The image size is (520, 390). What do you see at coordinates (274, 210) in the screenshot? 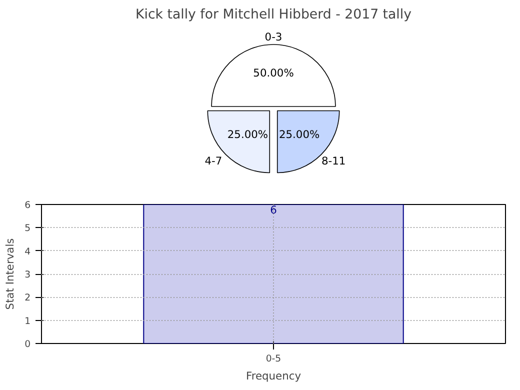
I see `data-label: 6` at bounding box center [274, 210].